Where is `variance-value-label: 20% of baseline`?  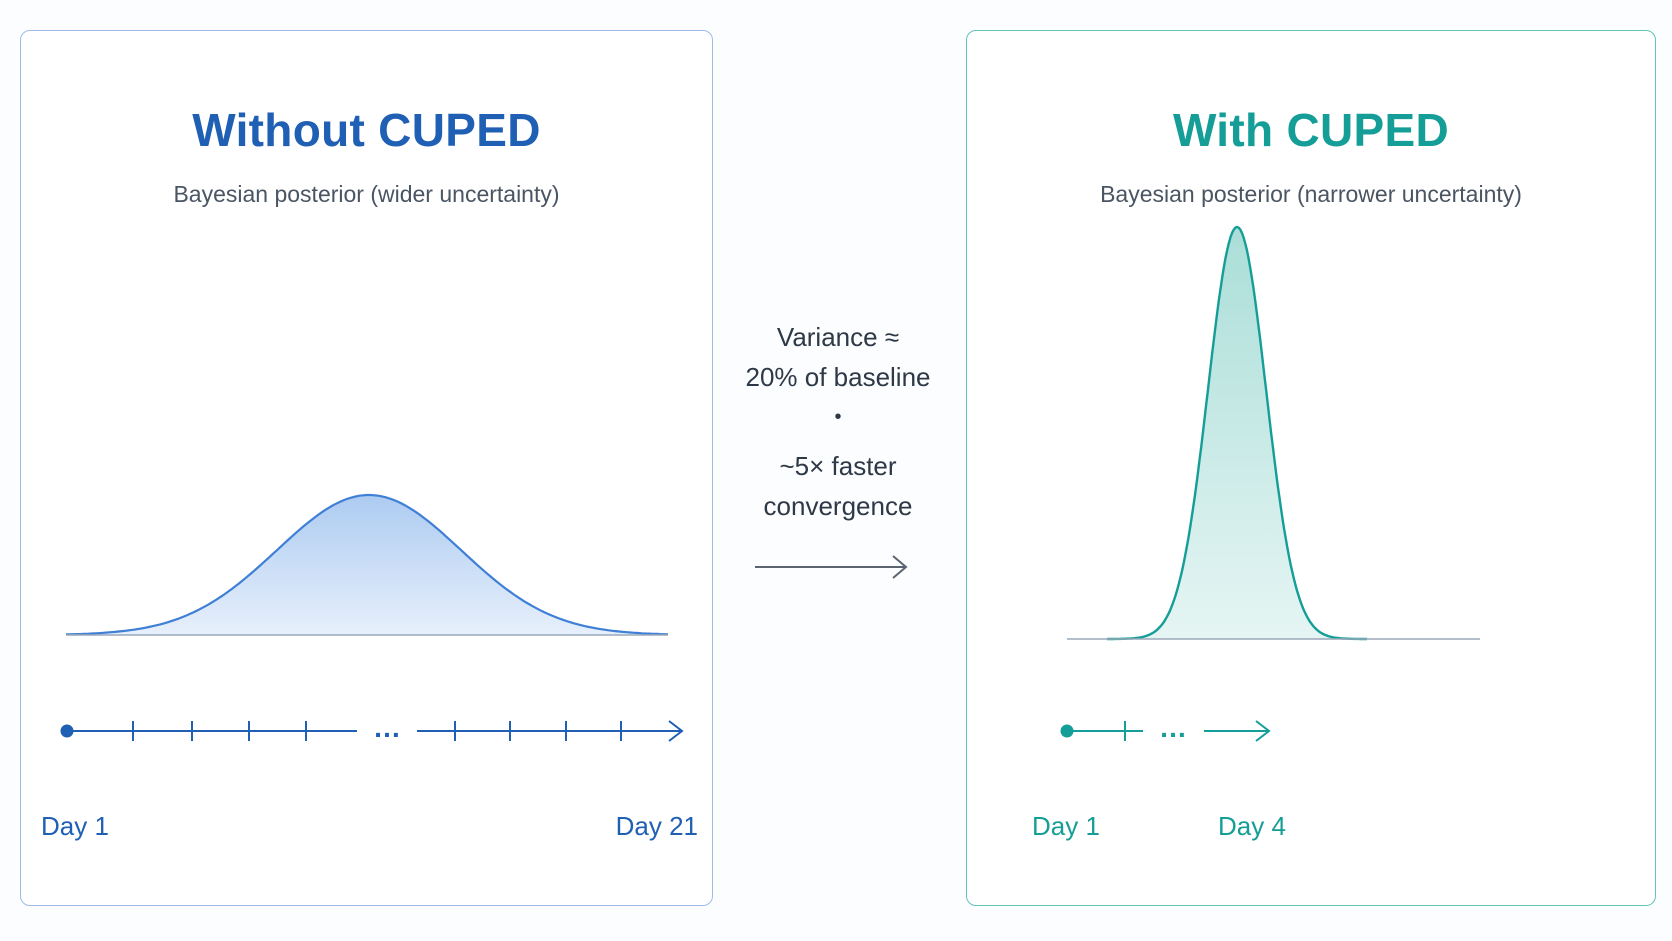
variance-value-label: 20% of baseline is located at coordinates (838, 377).